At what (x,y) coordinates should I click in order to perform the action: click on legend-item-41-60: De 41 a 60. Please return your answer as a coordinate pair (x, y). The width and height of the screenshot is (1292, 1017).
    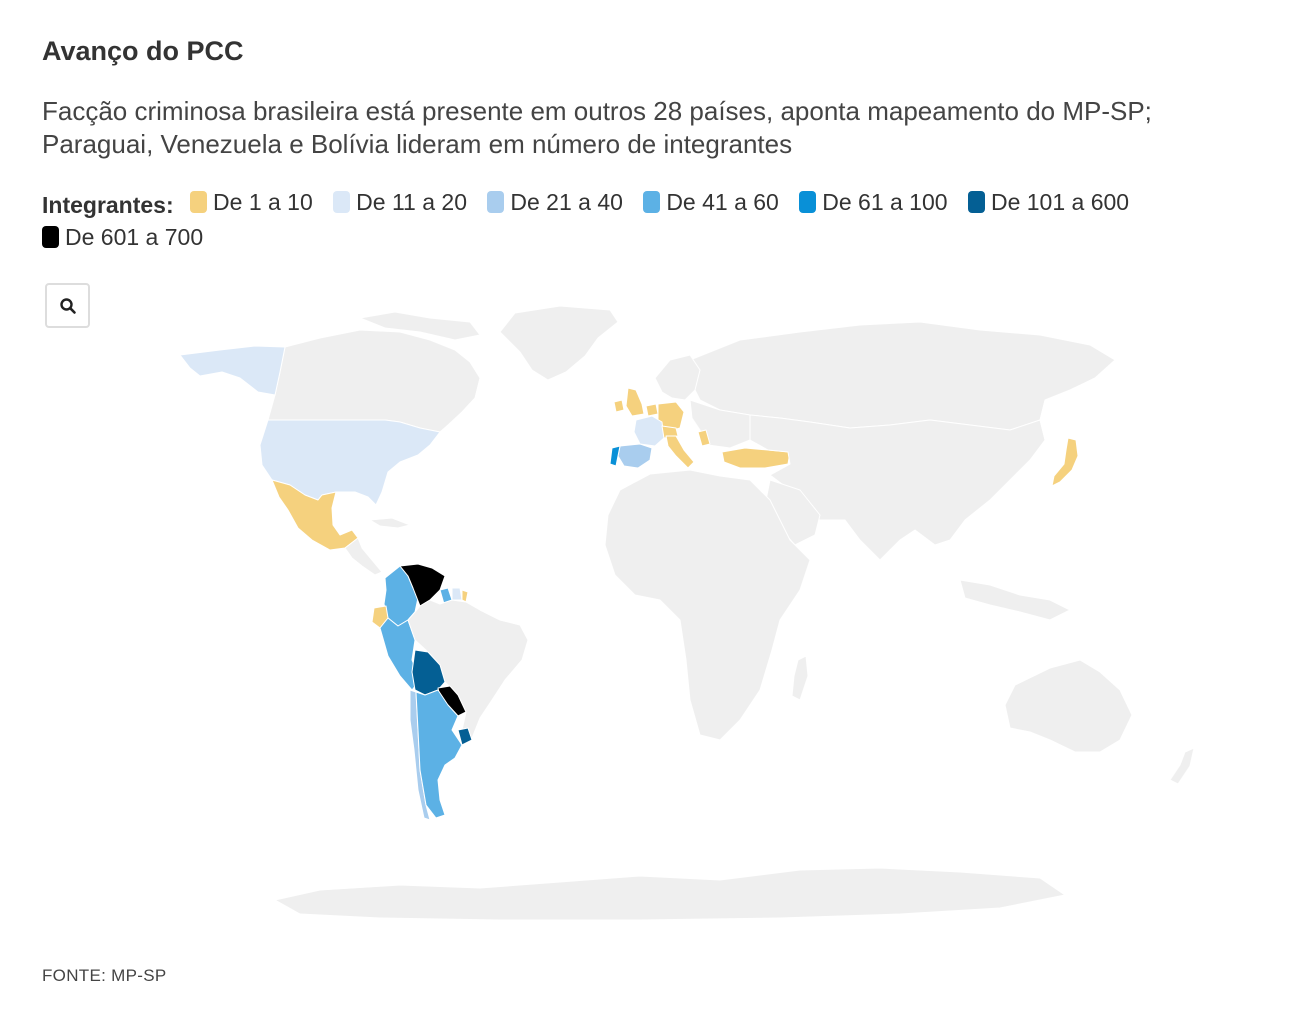
    Looking at the image, I should click on (711, 202).